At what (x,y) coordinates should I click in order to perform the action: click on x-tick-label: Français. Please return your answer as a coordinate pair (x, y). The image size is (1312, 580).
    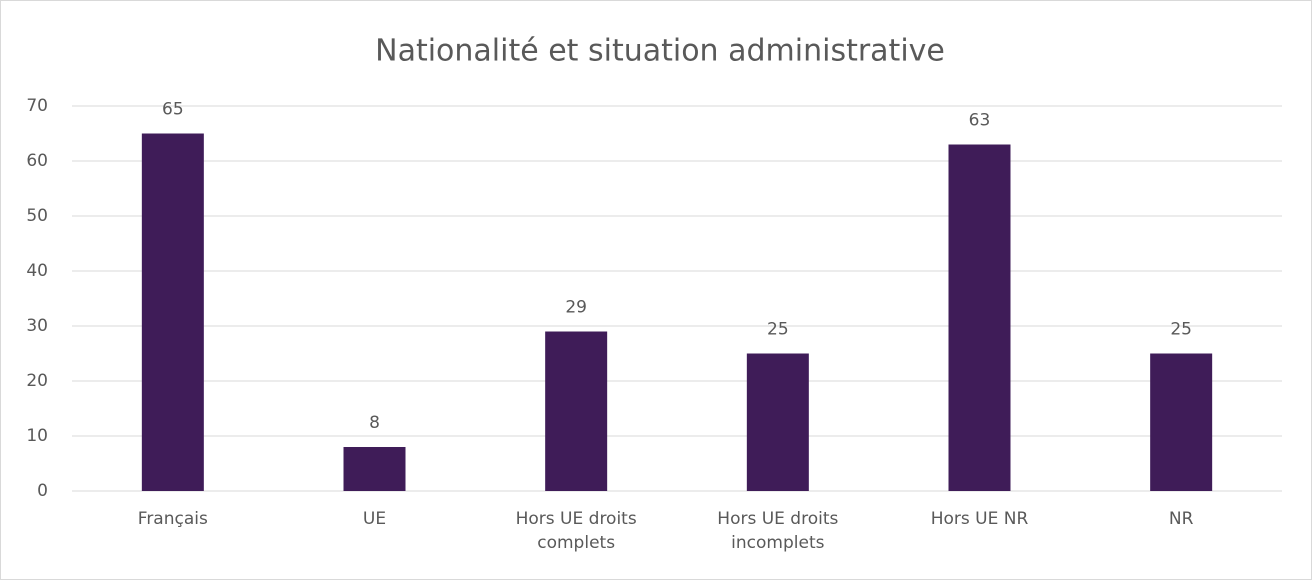
    Looking at the image, I should click on (173, 519).